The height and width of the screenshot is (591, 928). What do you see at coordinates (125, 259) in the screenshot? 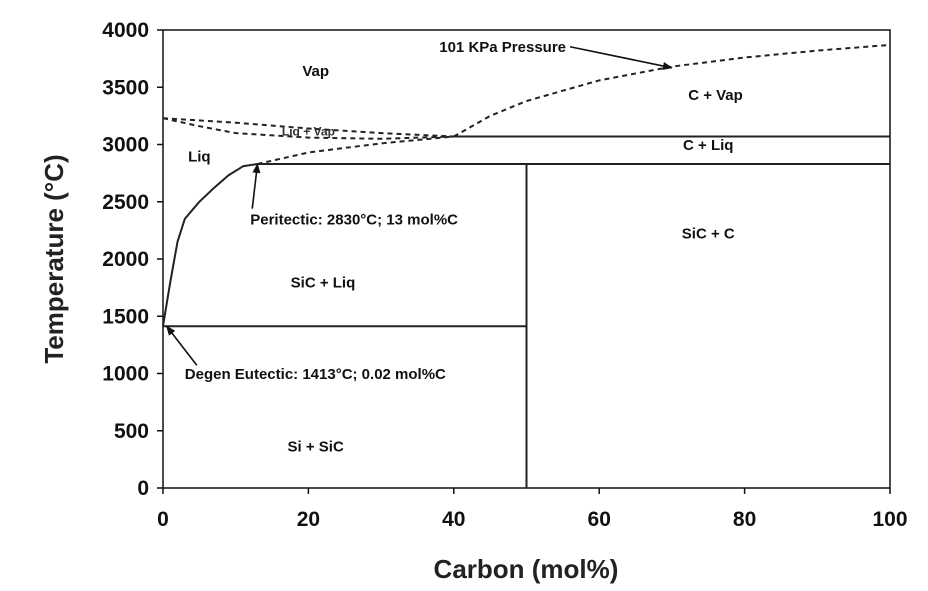
I see `y-tick-label: 2000` at bounding box center [125, 259].